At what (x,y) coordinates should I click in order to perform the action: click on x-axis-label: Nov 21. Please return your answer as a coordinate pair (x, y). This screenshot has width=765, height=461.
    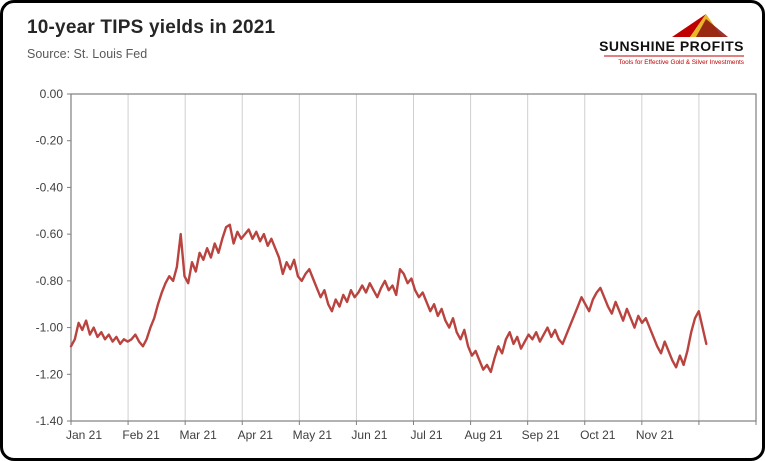
    Looking at the image, I should click on (655, 435).